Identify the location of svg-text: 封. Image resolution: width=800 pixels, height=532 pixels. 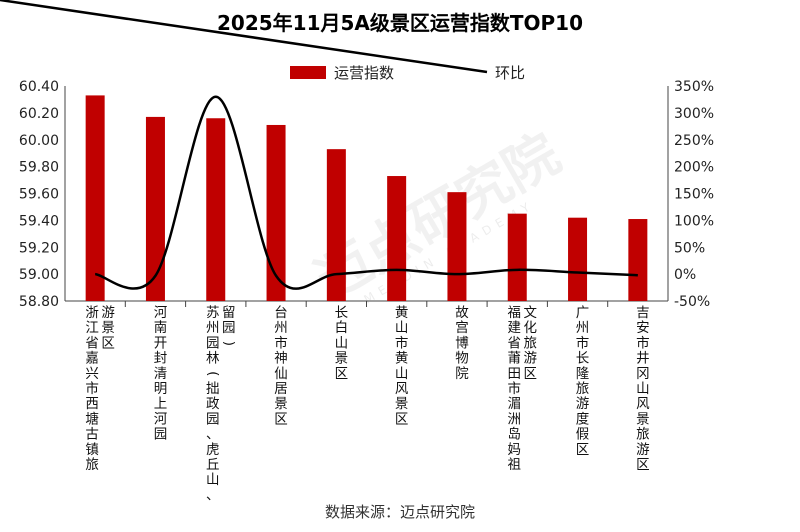
(161, 359).